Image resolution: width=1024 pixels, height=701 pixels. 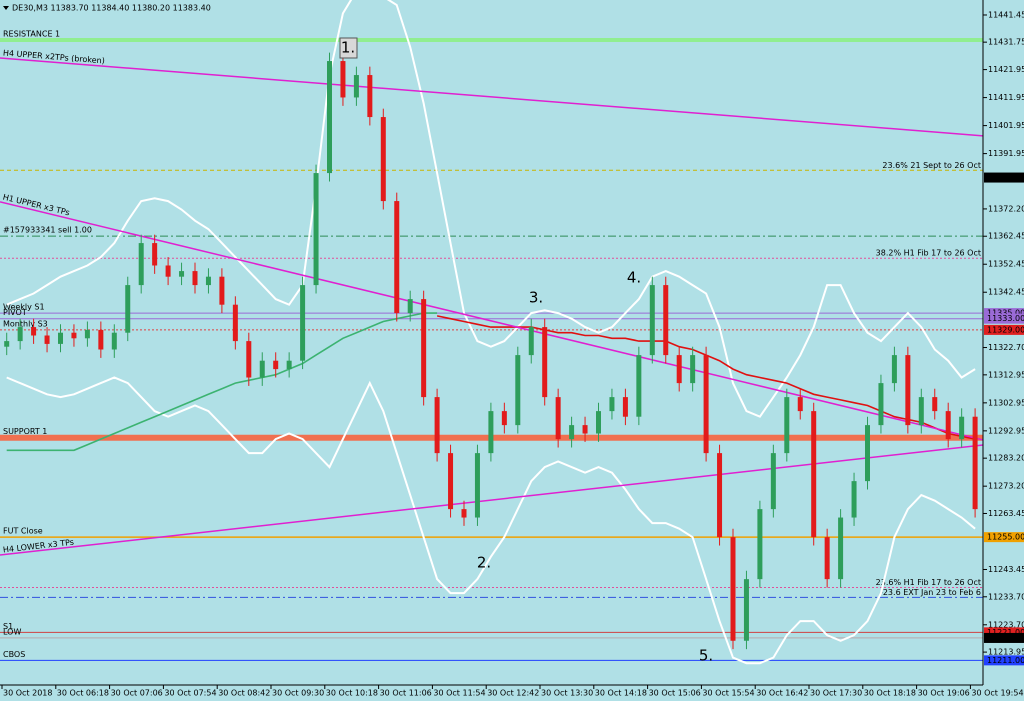 I want to click on level-label: Monthly S3, so click(x=25, y=323).